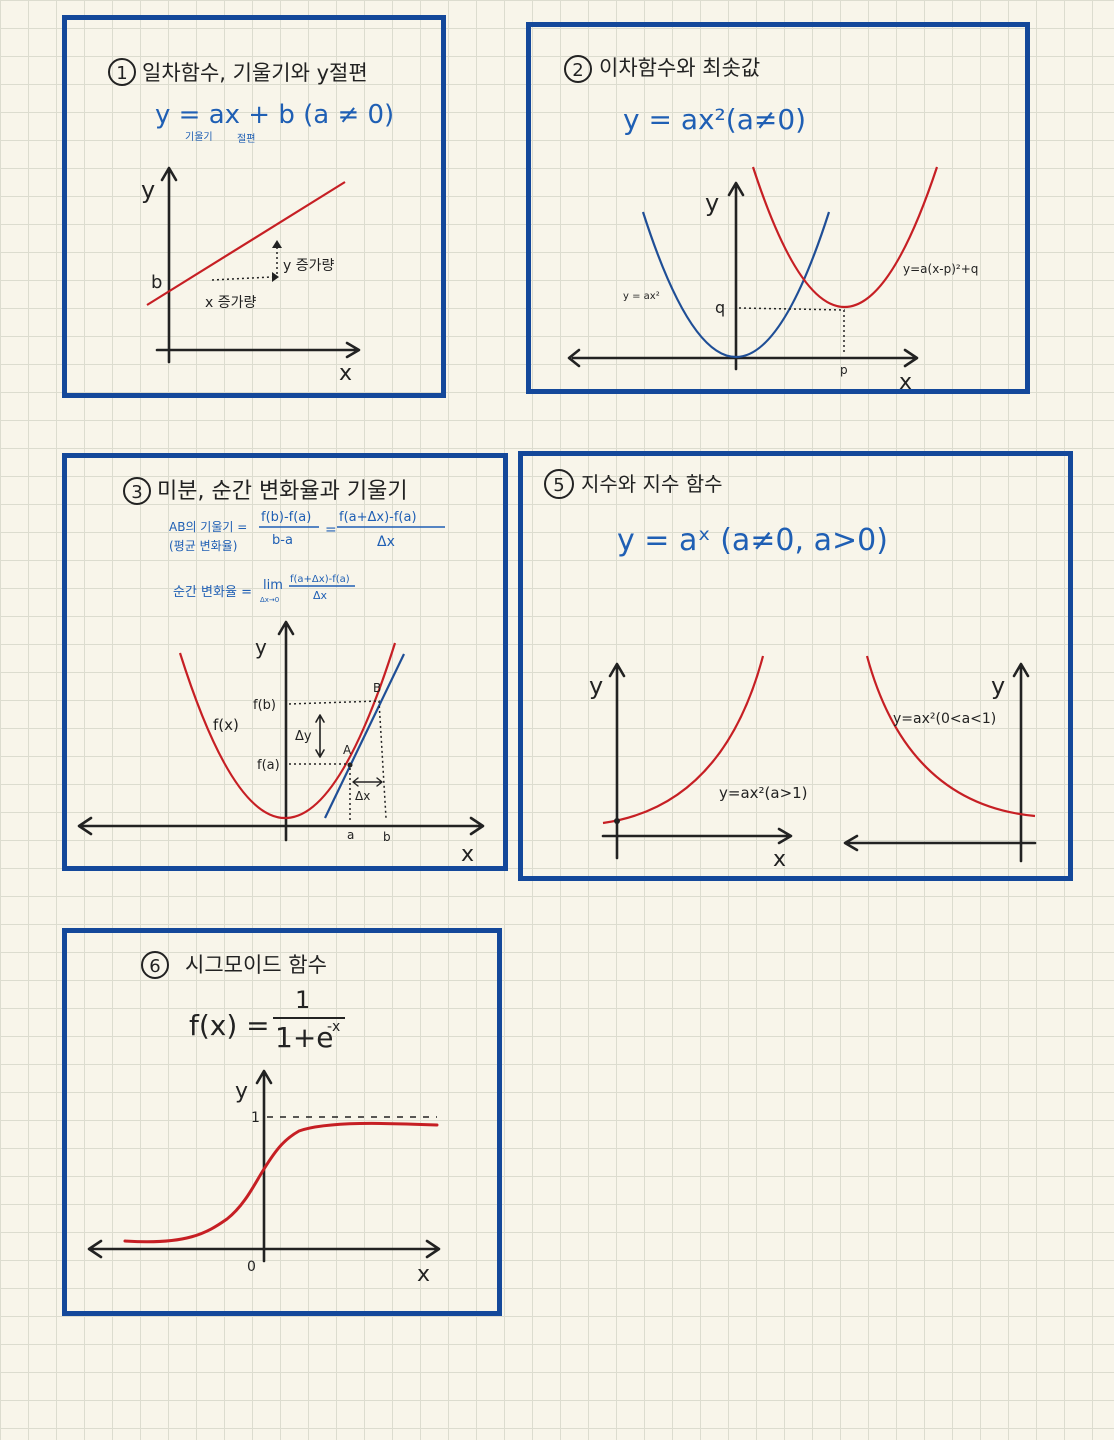 The width and height of the screenshot is (1114, 1440). I want to click on left-curve-label: y = ax², so click(641, 296).